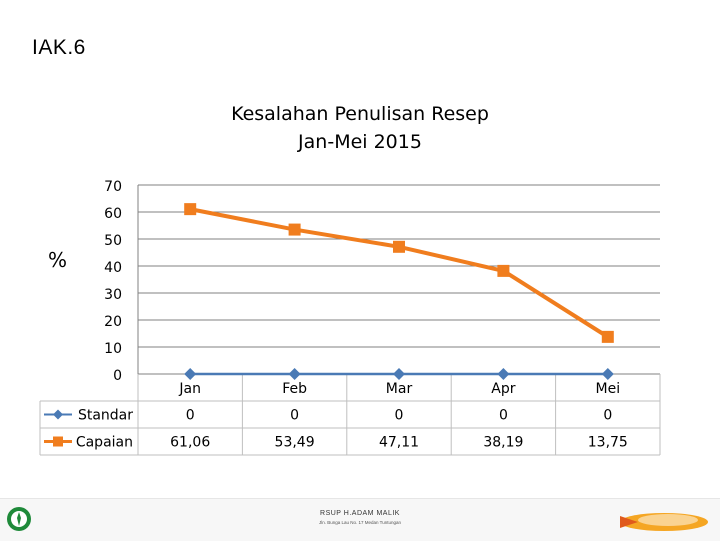  Describe the element at coordinates (58, 260) in the screenshot. I see `y-axis-unit: %` at that location.